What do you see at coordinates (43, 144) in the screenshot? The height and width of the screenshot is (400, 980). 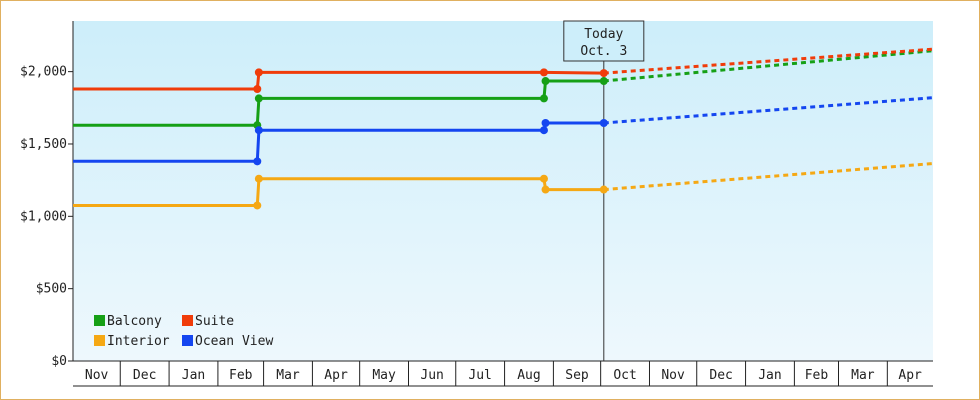 I see `y-tick-label: $1,500` at bounding box center [43, 144].